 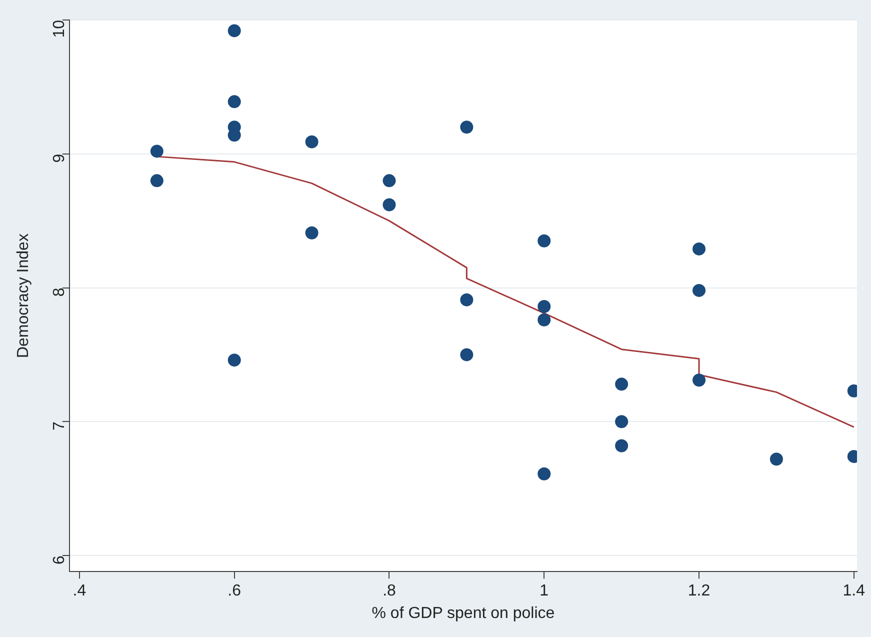 What do you see at coordinates (59, 29) in the screenshot?
I see `y-tick-label: 10` at bounding box center [59, 29].